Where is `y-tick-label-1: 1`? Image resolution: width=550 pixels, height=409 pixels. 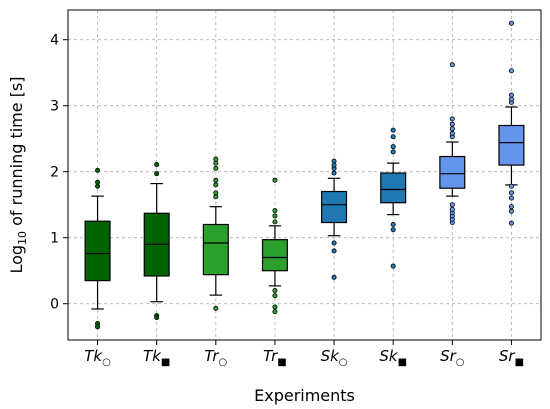 y-tick-label-1: 1 is located at coordinates (54, 239).